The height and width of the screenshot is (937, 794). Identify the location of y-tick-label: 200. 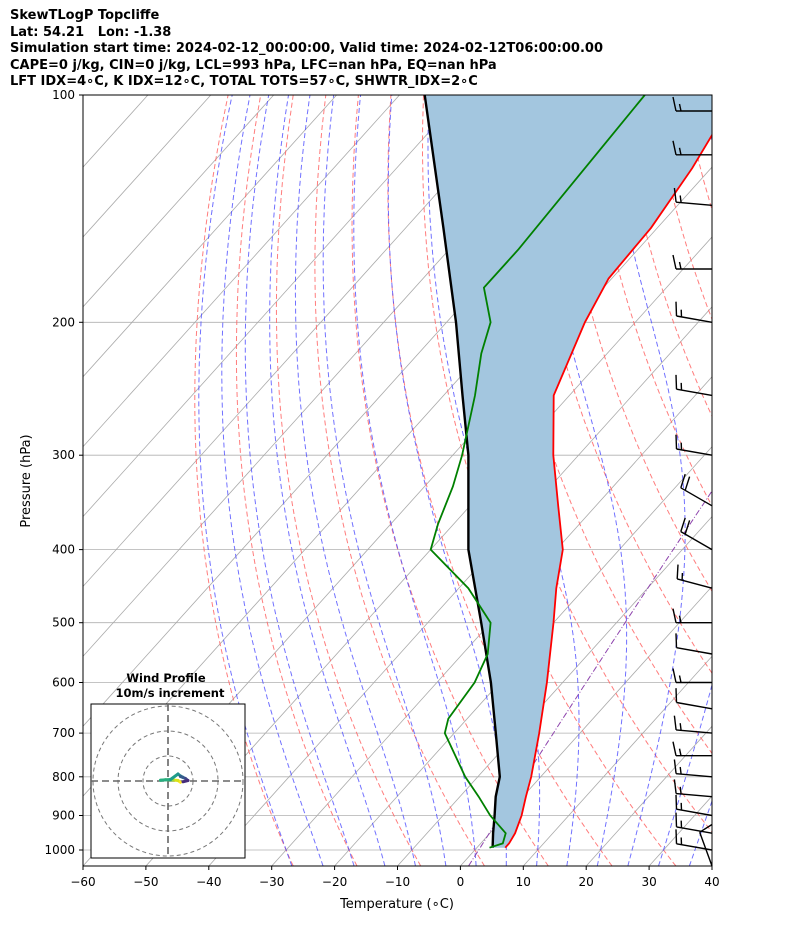
(63, 322).